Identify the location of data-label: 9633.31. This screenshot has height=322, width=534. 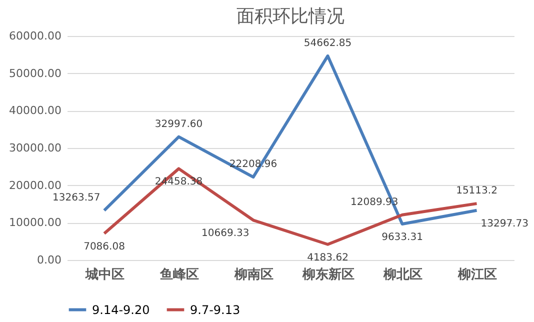
(402, 238).